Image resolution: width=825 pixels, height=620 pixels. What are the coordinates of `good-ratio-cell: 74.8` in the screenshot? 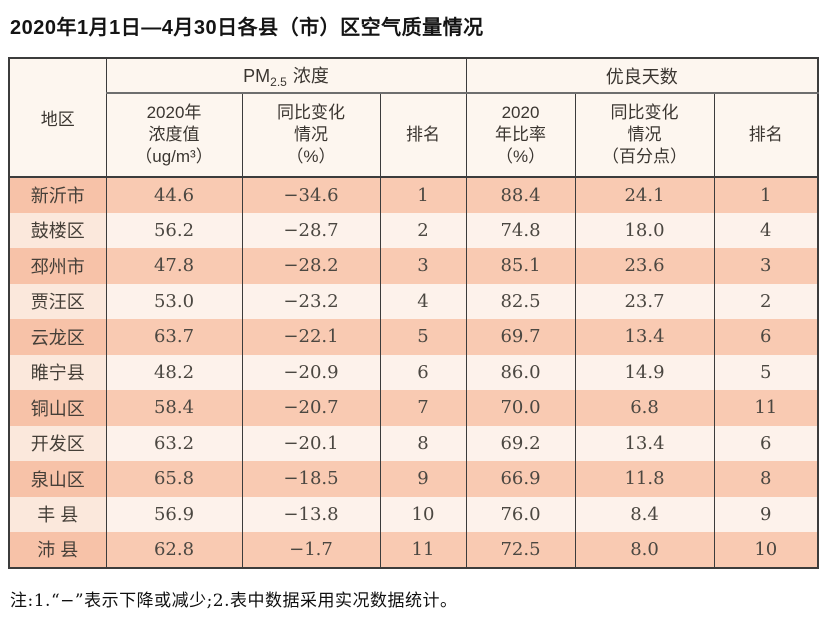 It's located at (520, 230).